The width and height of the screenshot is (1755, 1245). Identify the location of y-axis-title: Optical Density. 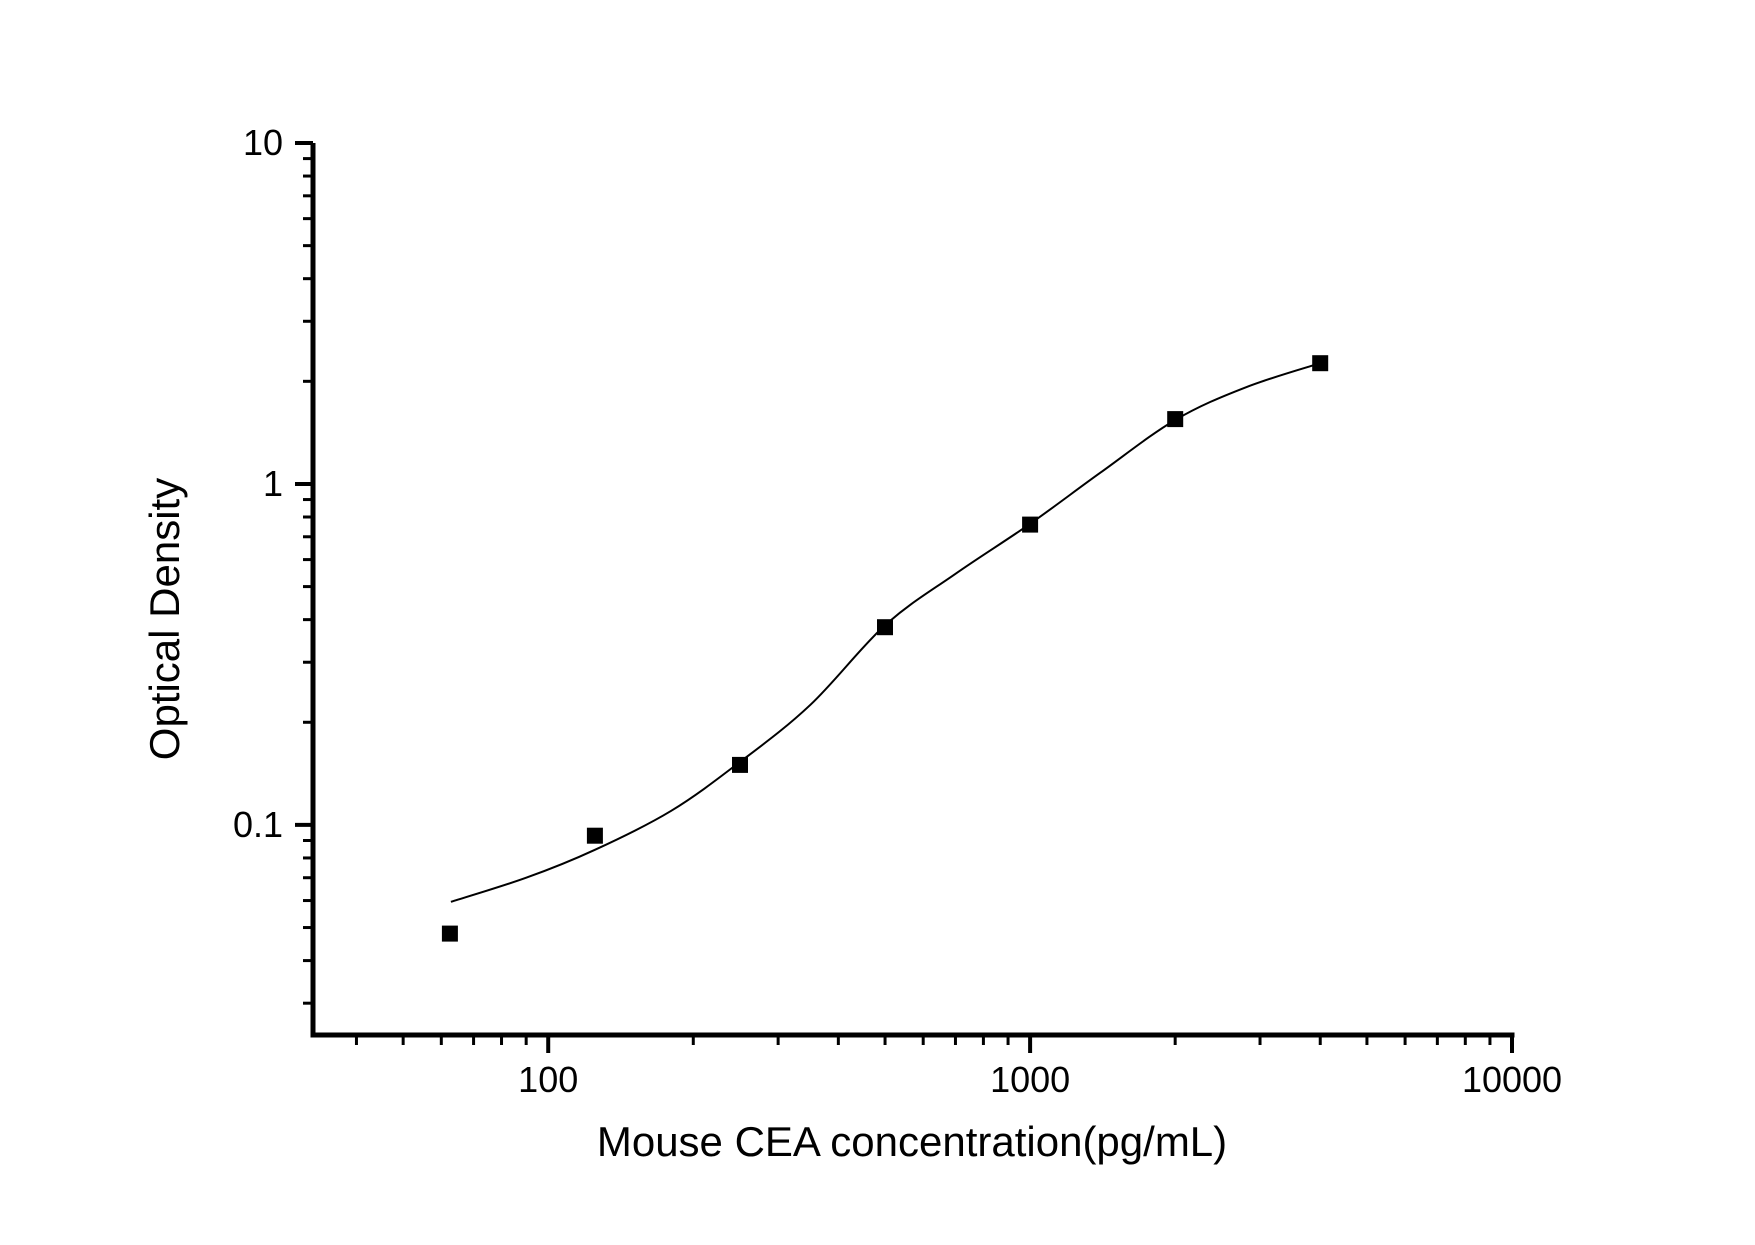
(164, 619).